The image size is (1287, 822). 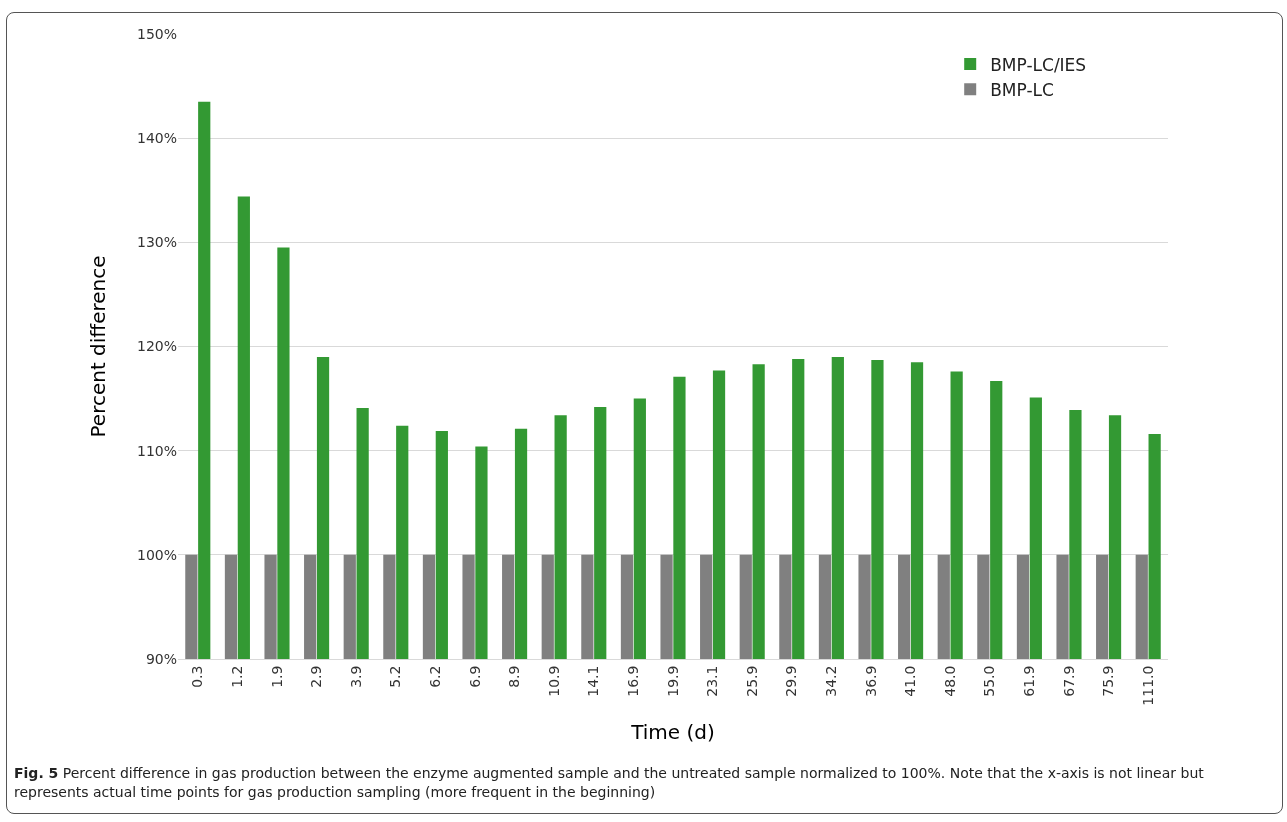 I want to click on x-tick-label: 55.0, so click(x=989, y=681).